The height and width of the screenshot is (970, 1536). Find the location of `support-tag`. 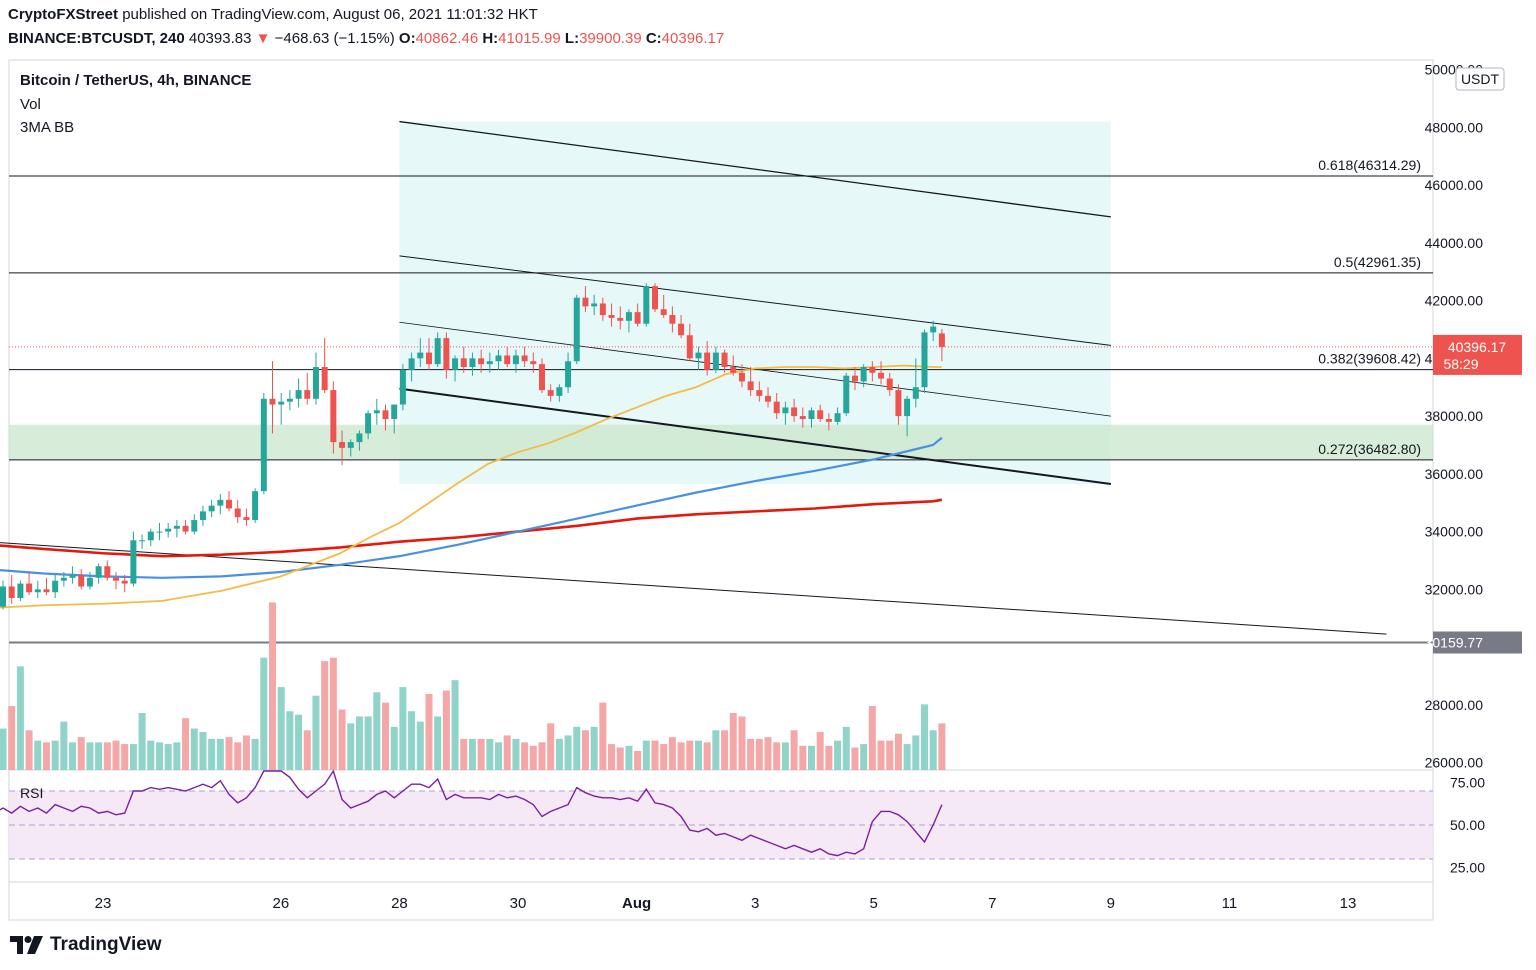

support-tag is located at coordinates (1477, 642).